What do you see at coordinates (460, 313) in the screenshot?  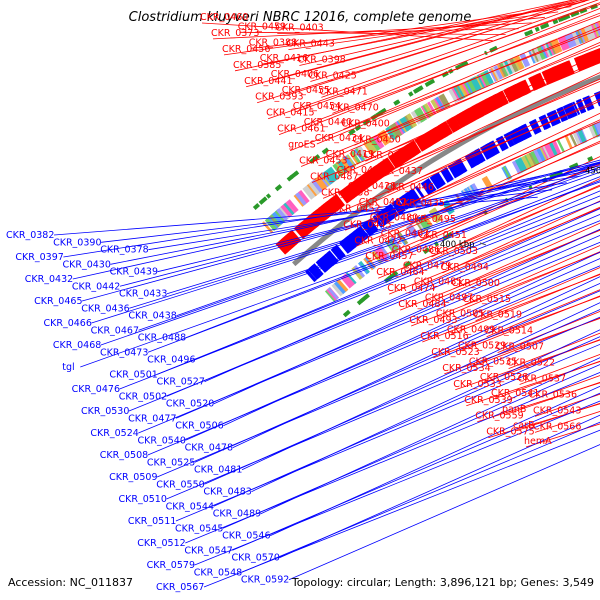 I see `gene-label: CKR_0505` at bounding box center [460, 313].